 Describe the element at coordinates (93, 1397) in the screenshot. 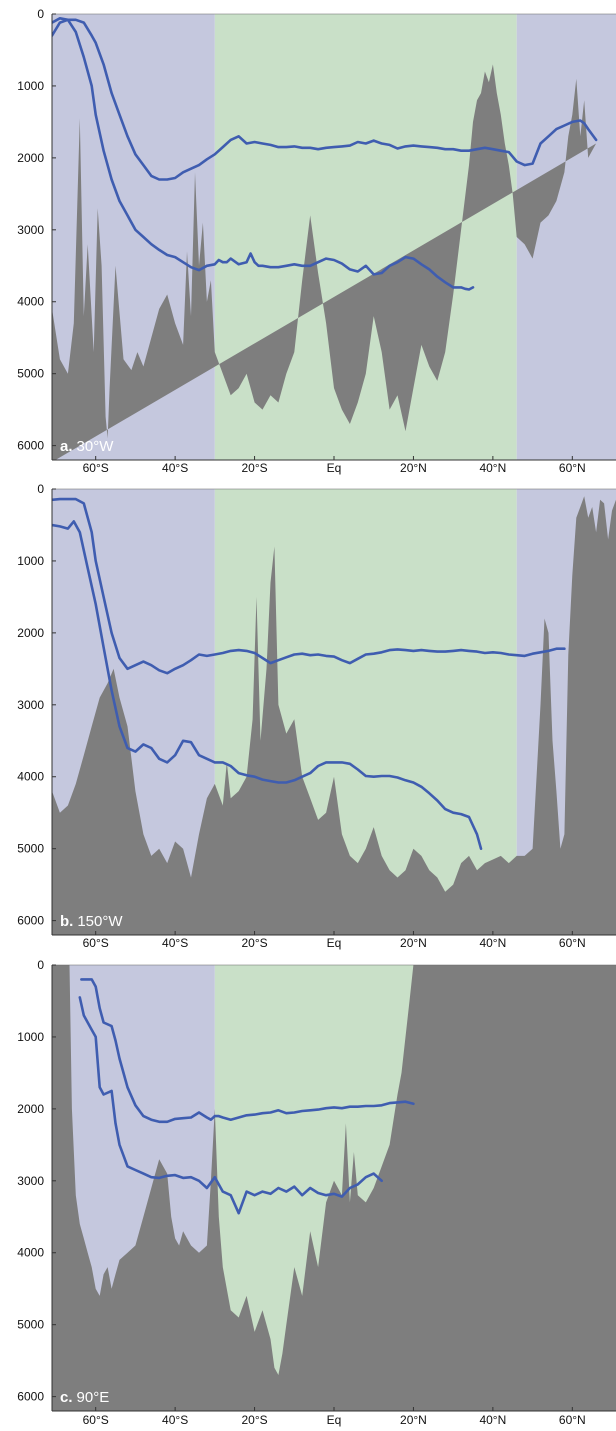

I see `panel-longitude: 90°E` at that location.